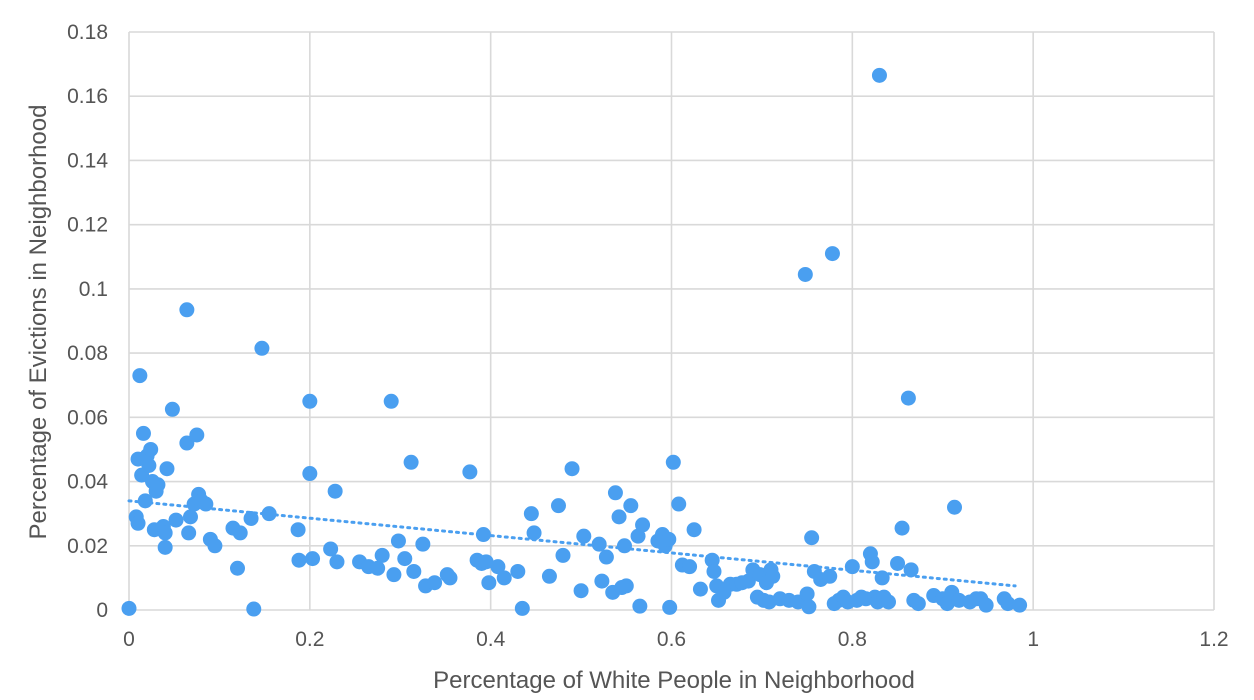 The width and height of the screenshot is (1254, 700). I want to click on x-tick-label: 0.2, so click(309, 639).